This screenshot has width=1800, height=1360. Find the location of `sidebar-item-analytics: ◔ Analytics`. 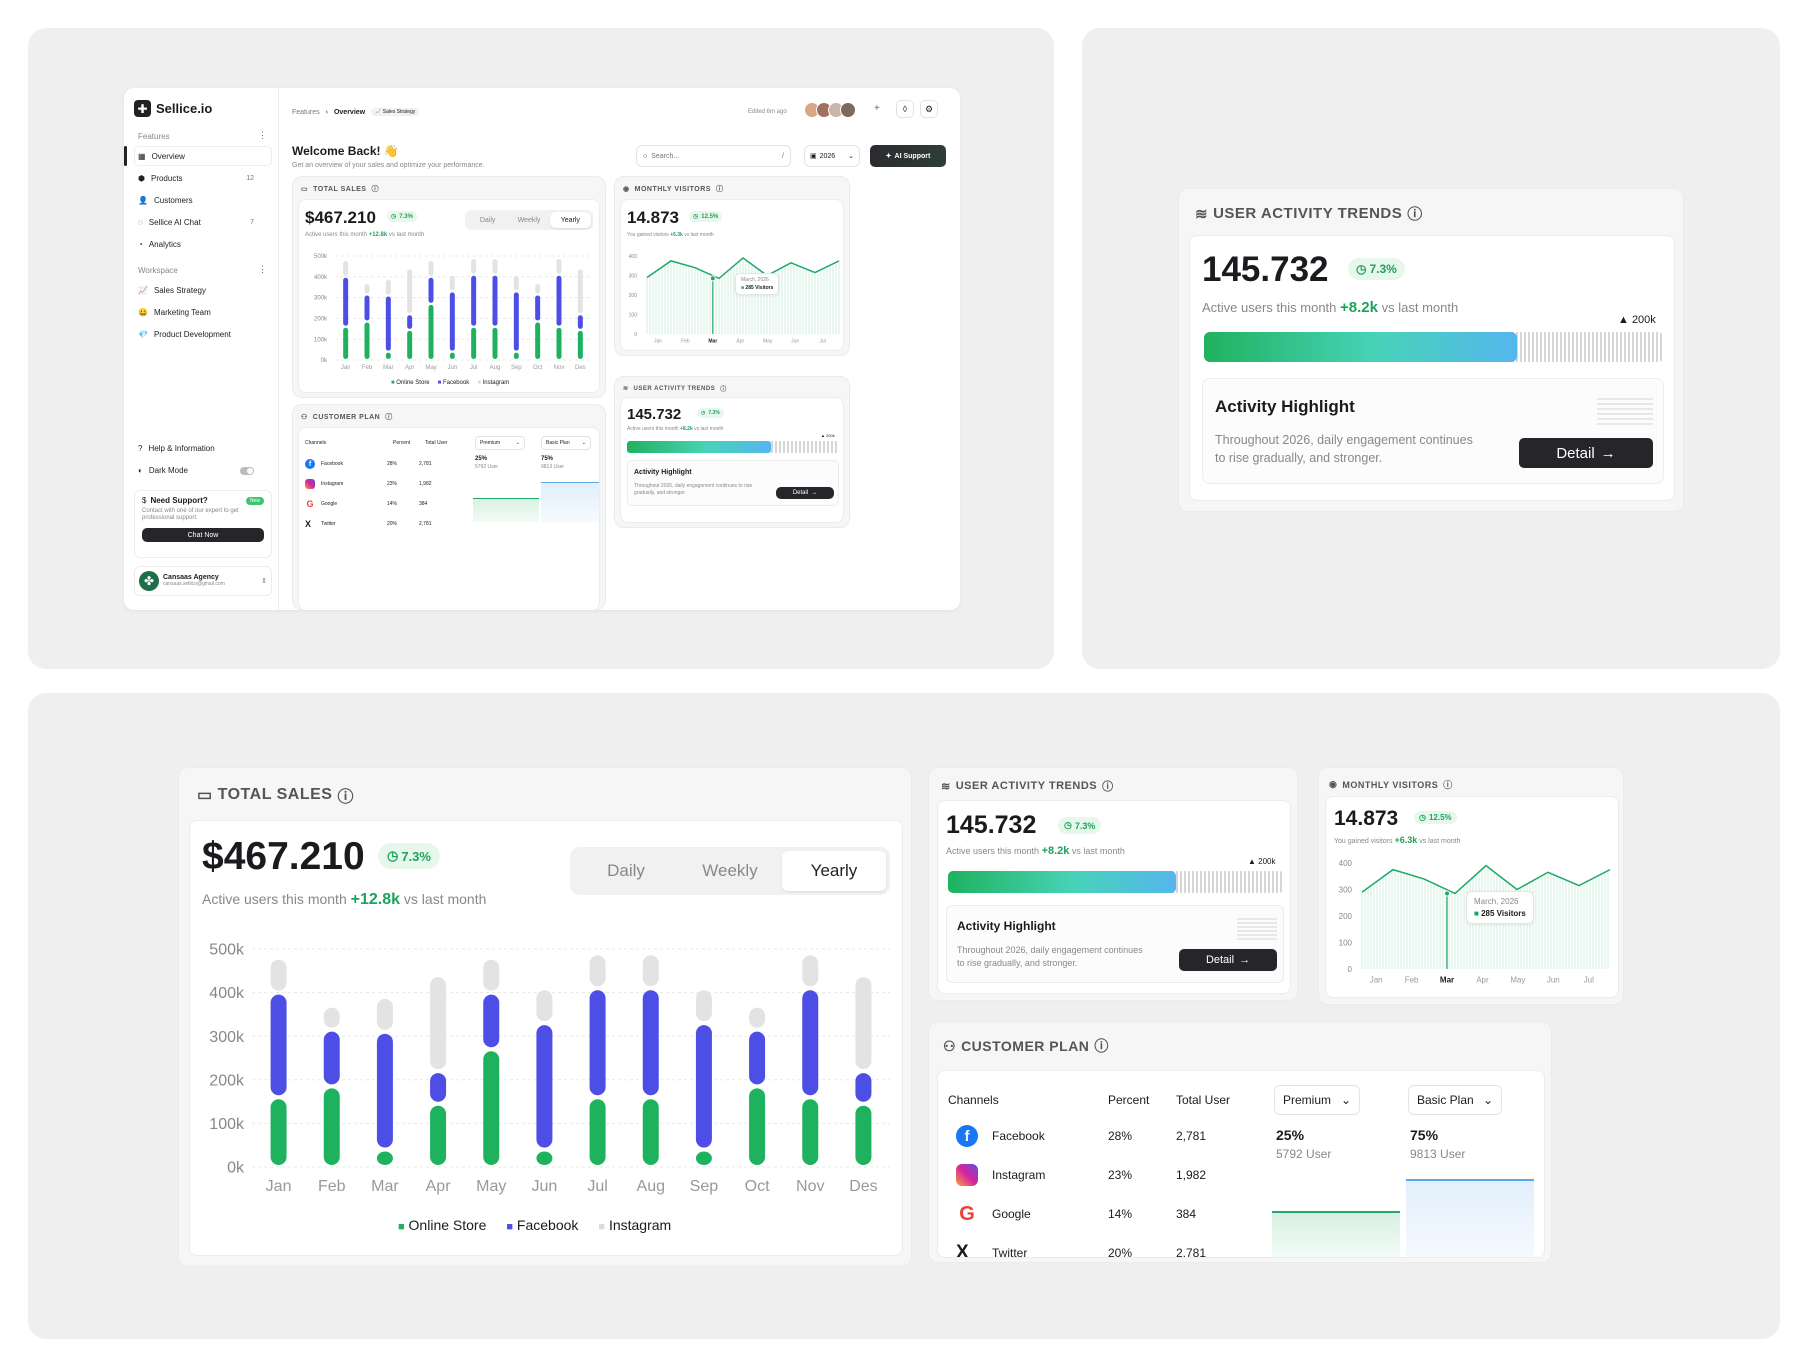

sidebar-item-analytics: ◔ Analytics is located at coordinates (196, 244).